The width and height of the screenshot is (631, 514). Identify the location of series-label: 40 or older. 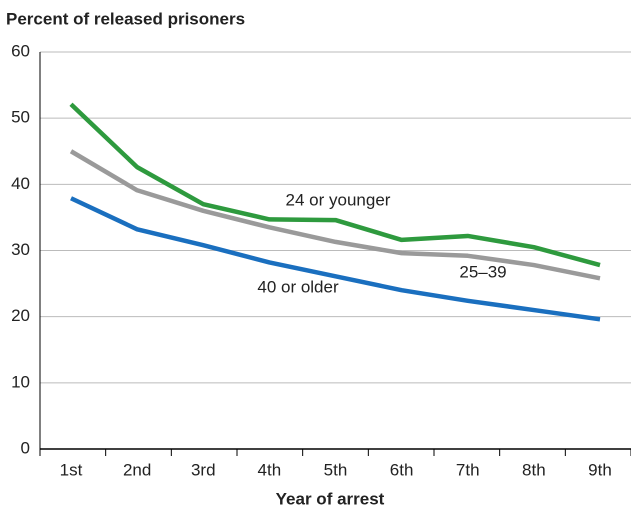
(298, 286).